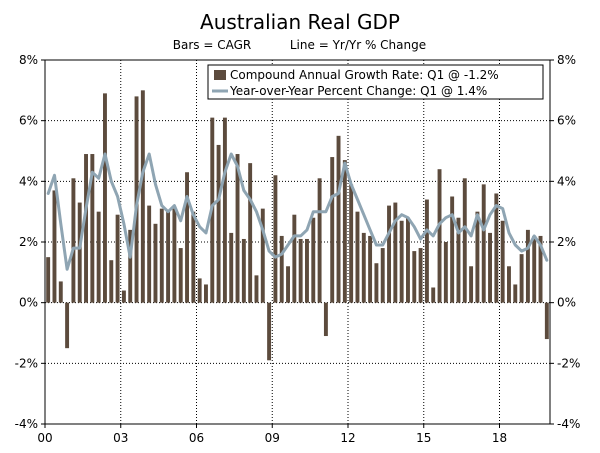  I want to click on x-tick-label: 12, so click(347, 438).